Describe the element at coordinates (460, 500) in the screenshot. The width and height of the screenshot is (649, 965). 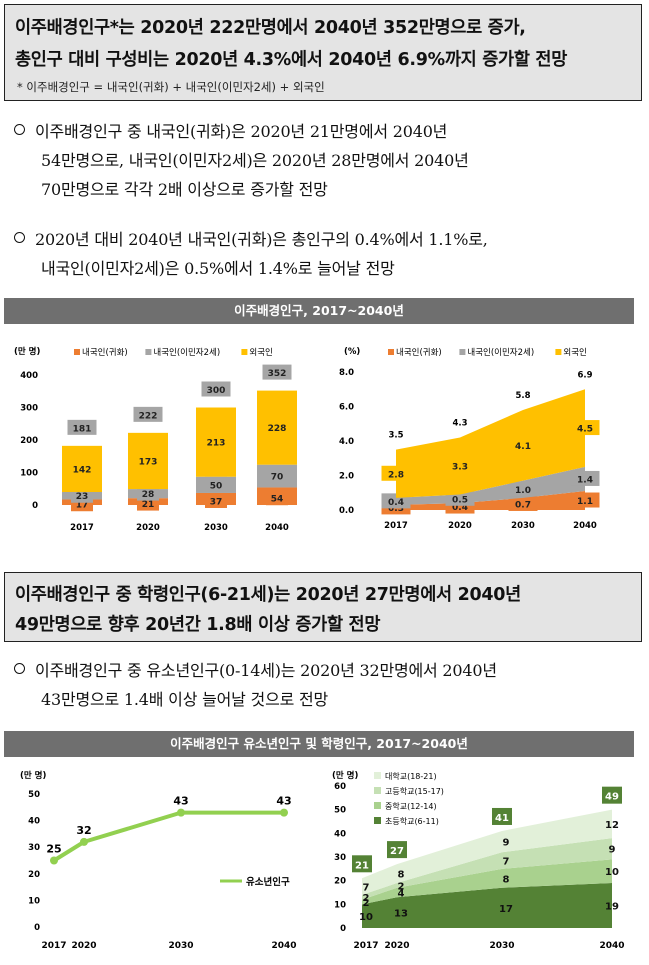
I see `area-value-label: 0.5` at that location.